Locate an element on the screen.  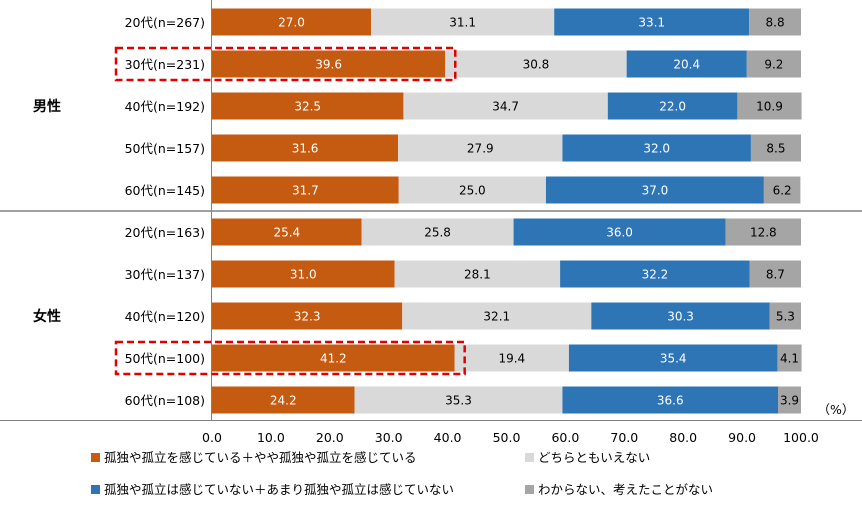
data-label: 31.6 is located at coordinates (305, 149).